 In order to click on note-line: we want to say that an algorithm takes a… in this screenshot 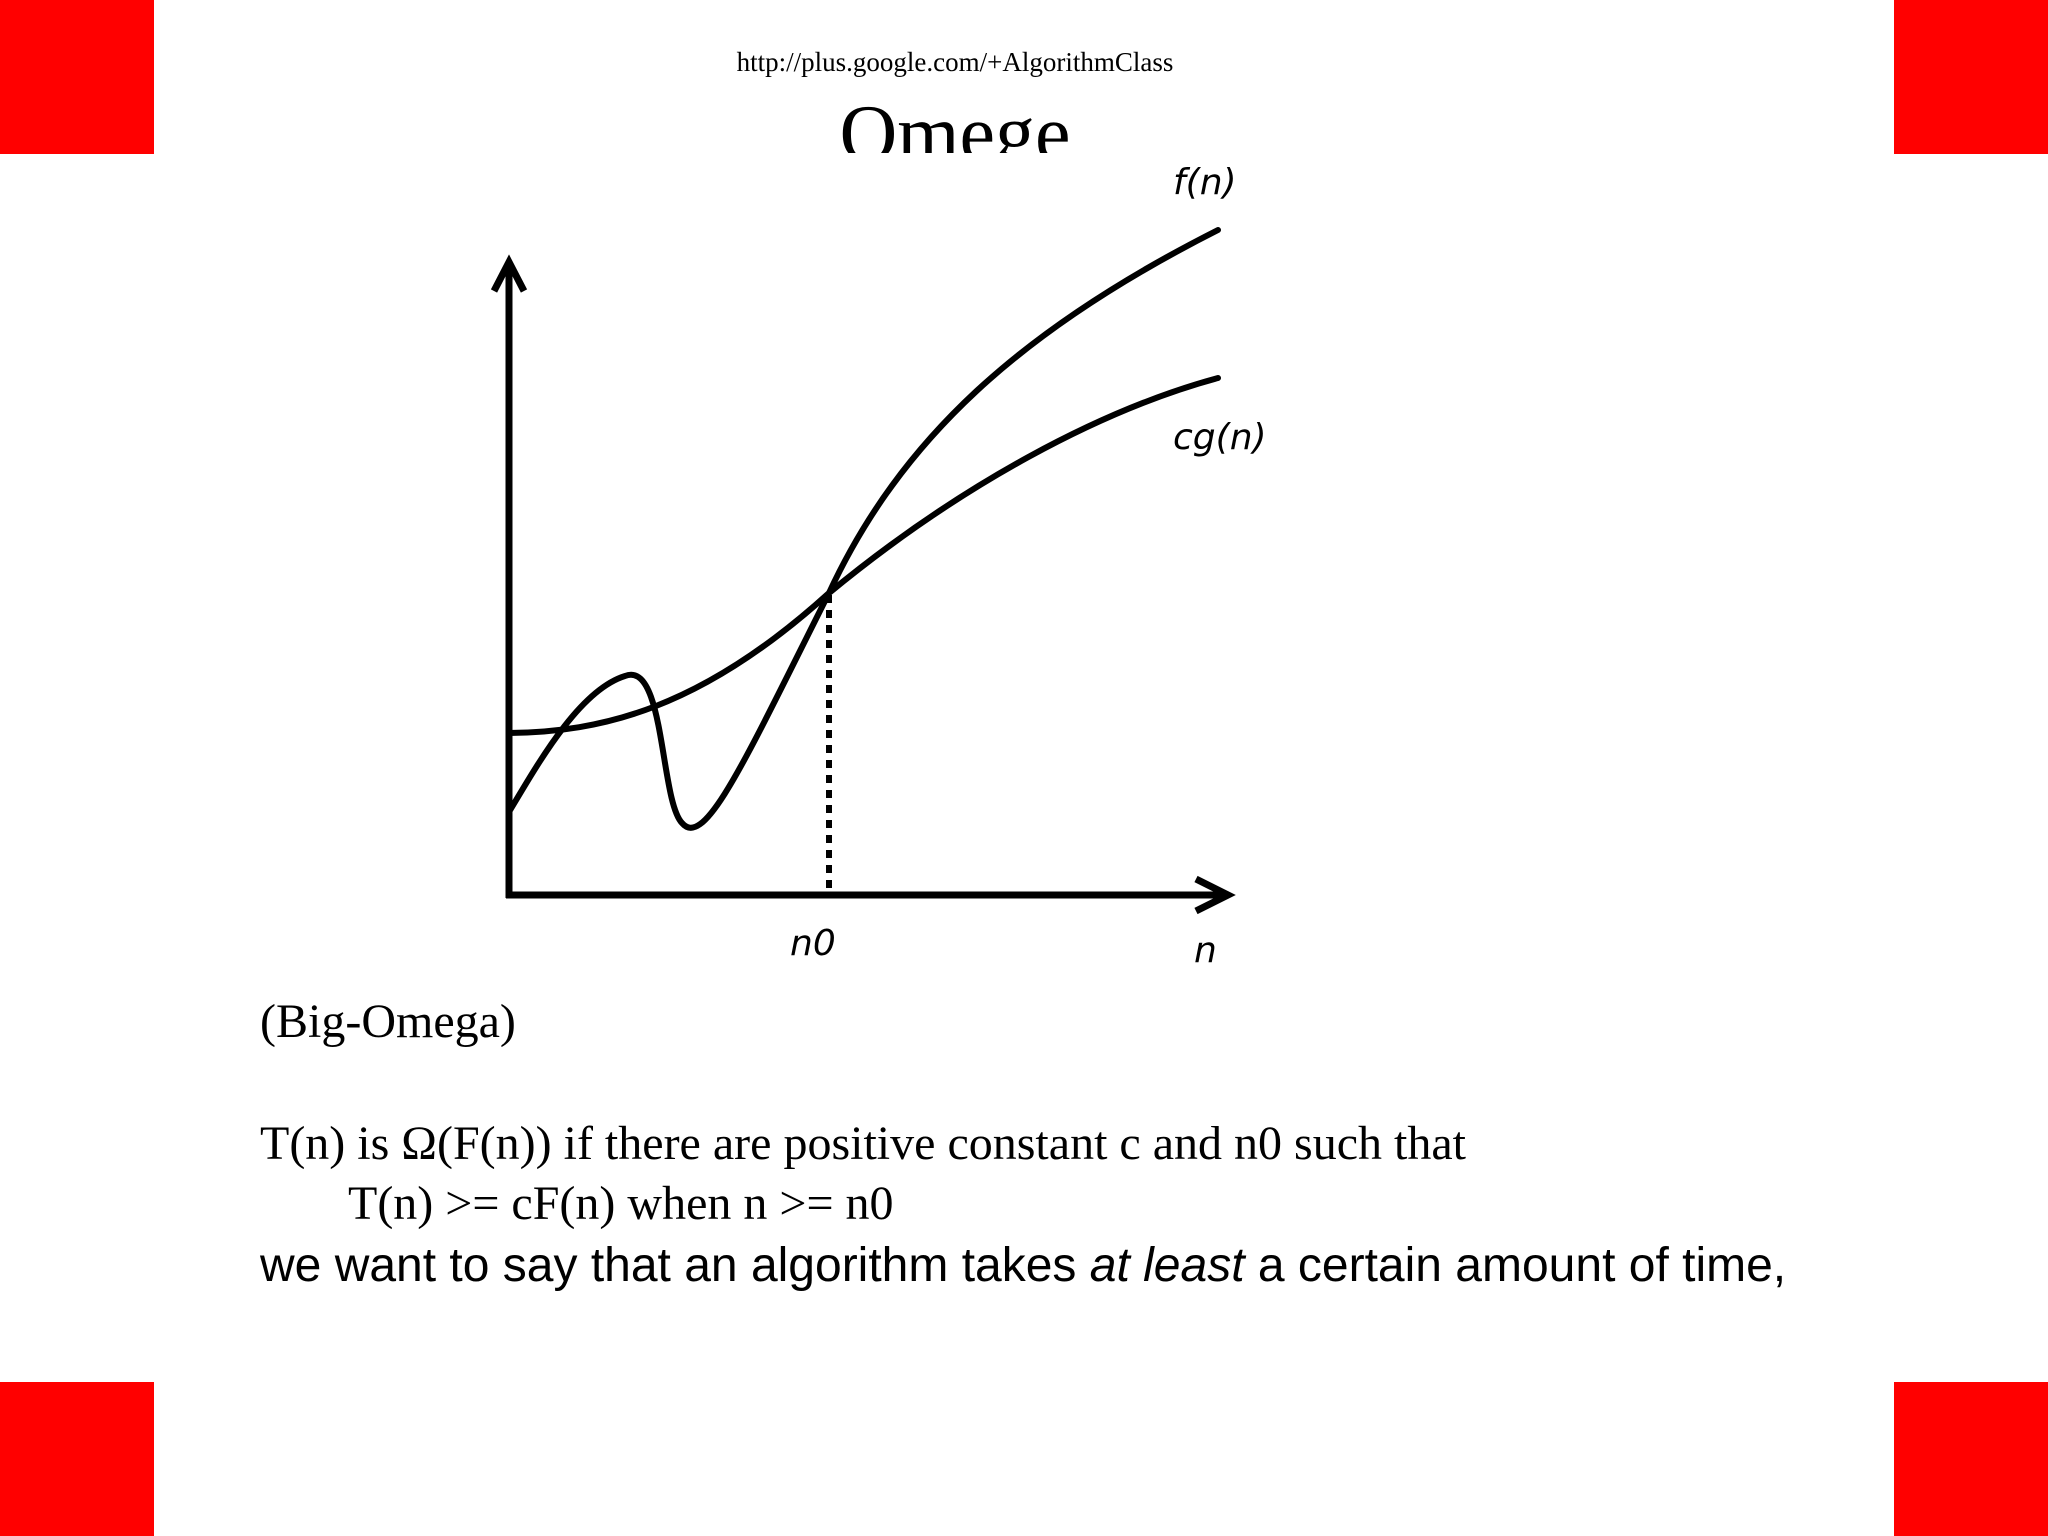, I will do `click(1023, 1266)`.